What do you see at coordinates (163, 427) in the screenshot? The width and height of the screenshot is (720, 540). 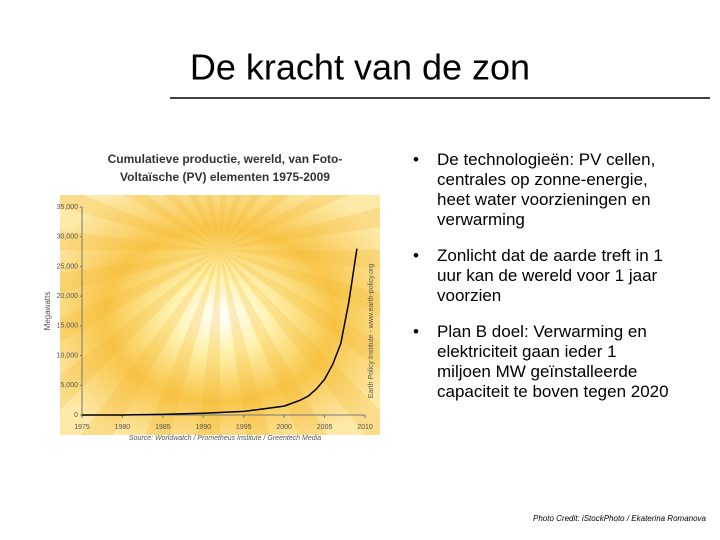 I see `x-tick-label: 1985` at bounding box center [163, 427].